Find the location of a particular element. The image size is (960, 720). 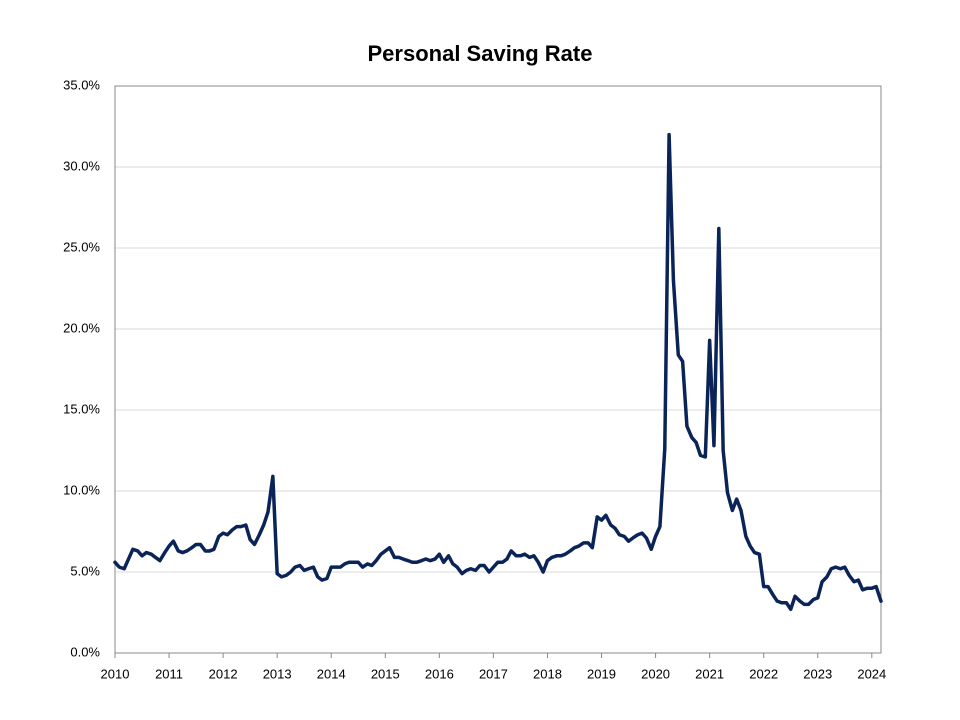

x-tick-label: 2017 is located at coordinates (493, 673).